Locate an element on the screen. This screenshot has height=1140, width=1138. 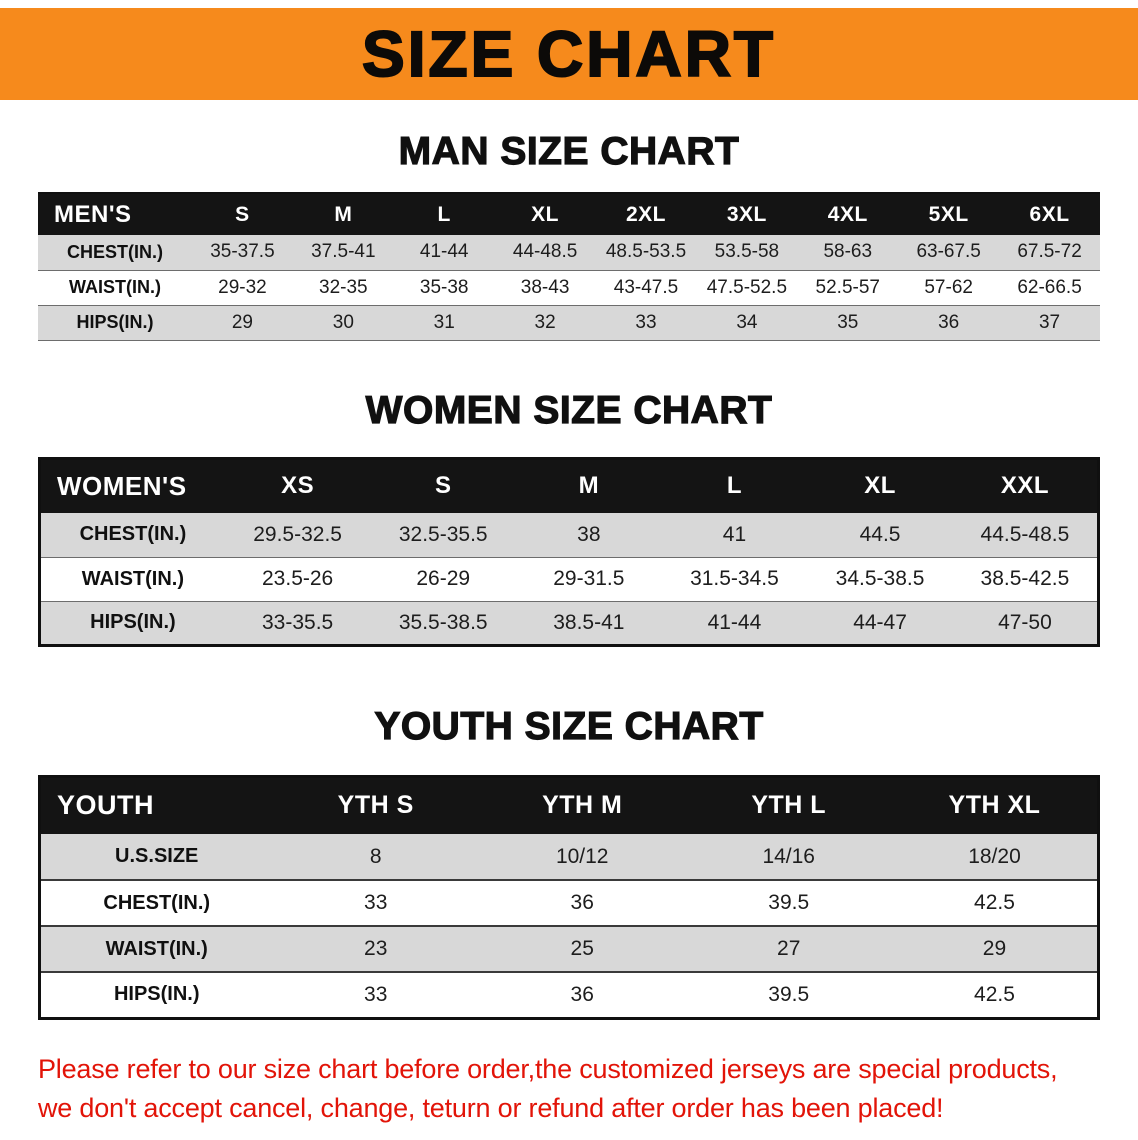
value-cell: 35-38 is located at coordinates (444, 288).